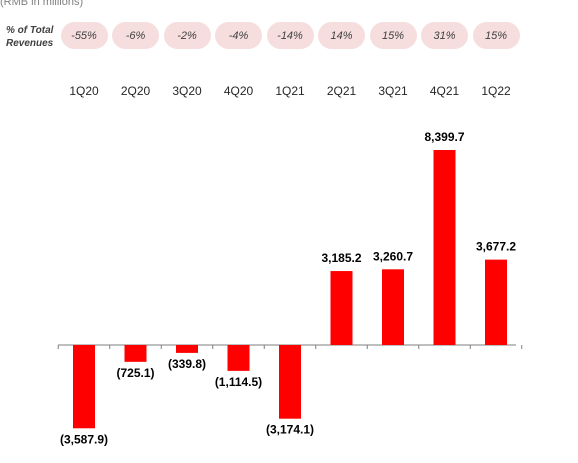 Image resolution: width=578 pixels, height=463 pixels. Describe the element at coordinates (135, 35) in the screenshot. I see `pct-pill: -6%` at that location.